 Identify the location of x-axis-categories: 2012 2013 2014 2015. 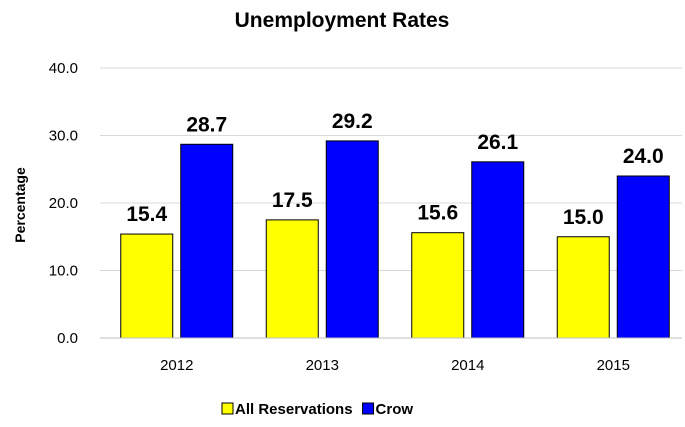
(395, 365).